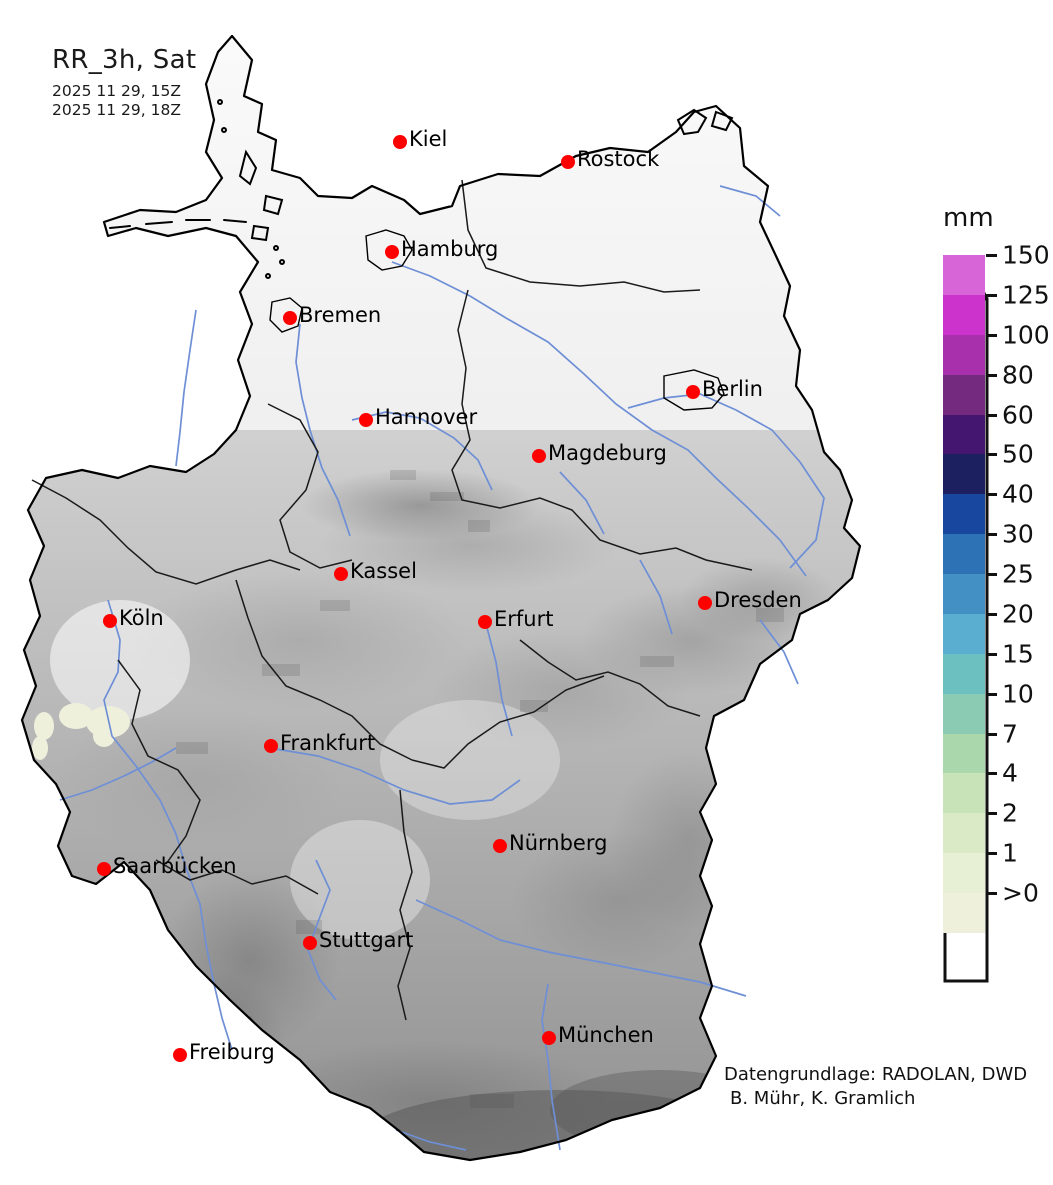  I want to click on city-label: Köln, so click(141, 618).